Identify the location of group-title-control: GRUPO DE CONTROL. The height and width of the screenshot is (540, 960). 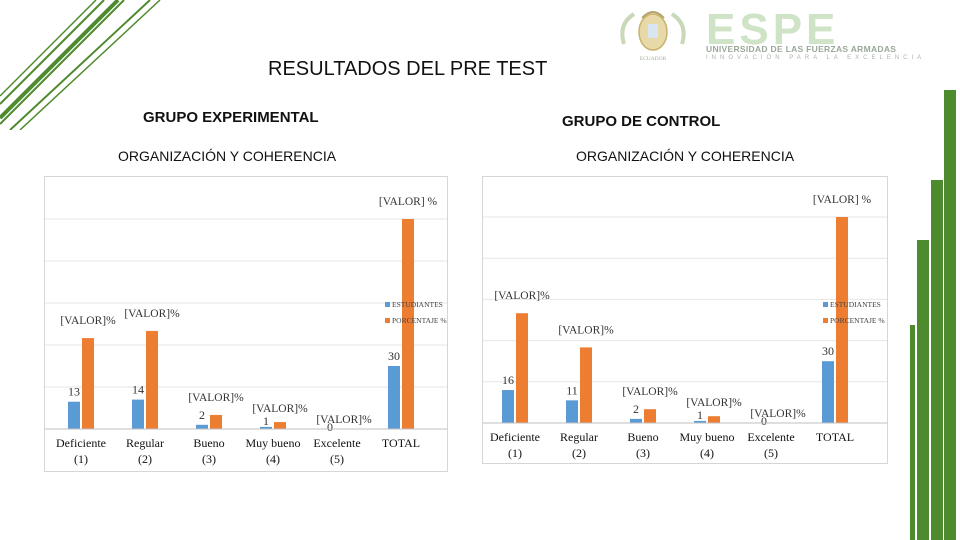
(641, 121).